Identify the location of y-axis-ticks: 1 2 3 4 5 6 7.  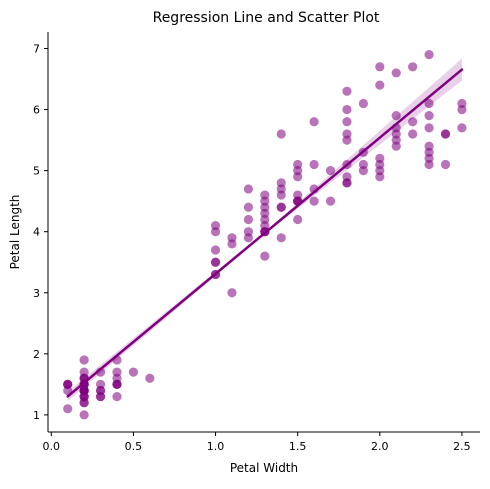
(40, 232).